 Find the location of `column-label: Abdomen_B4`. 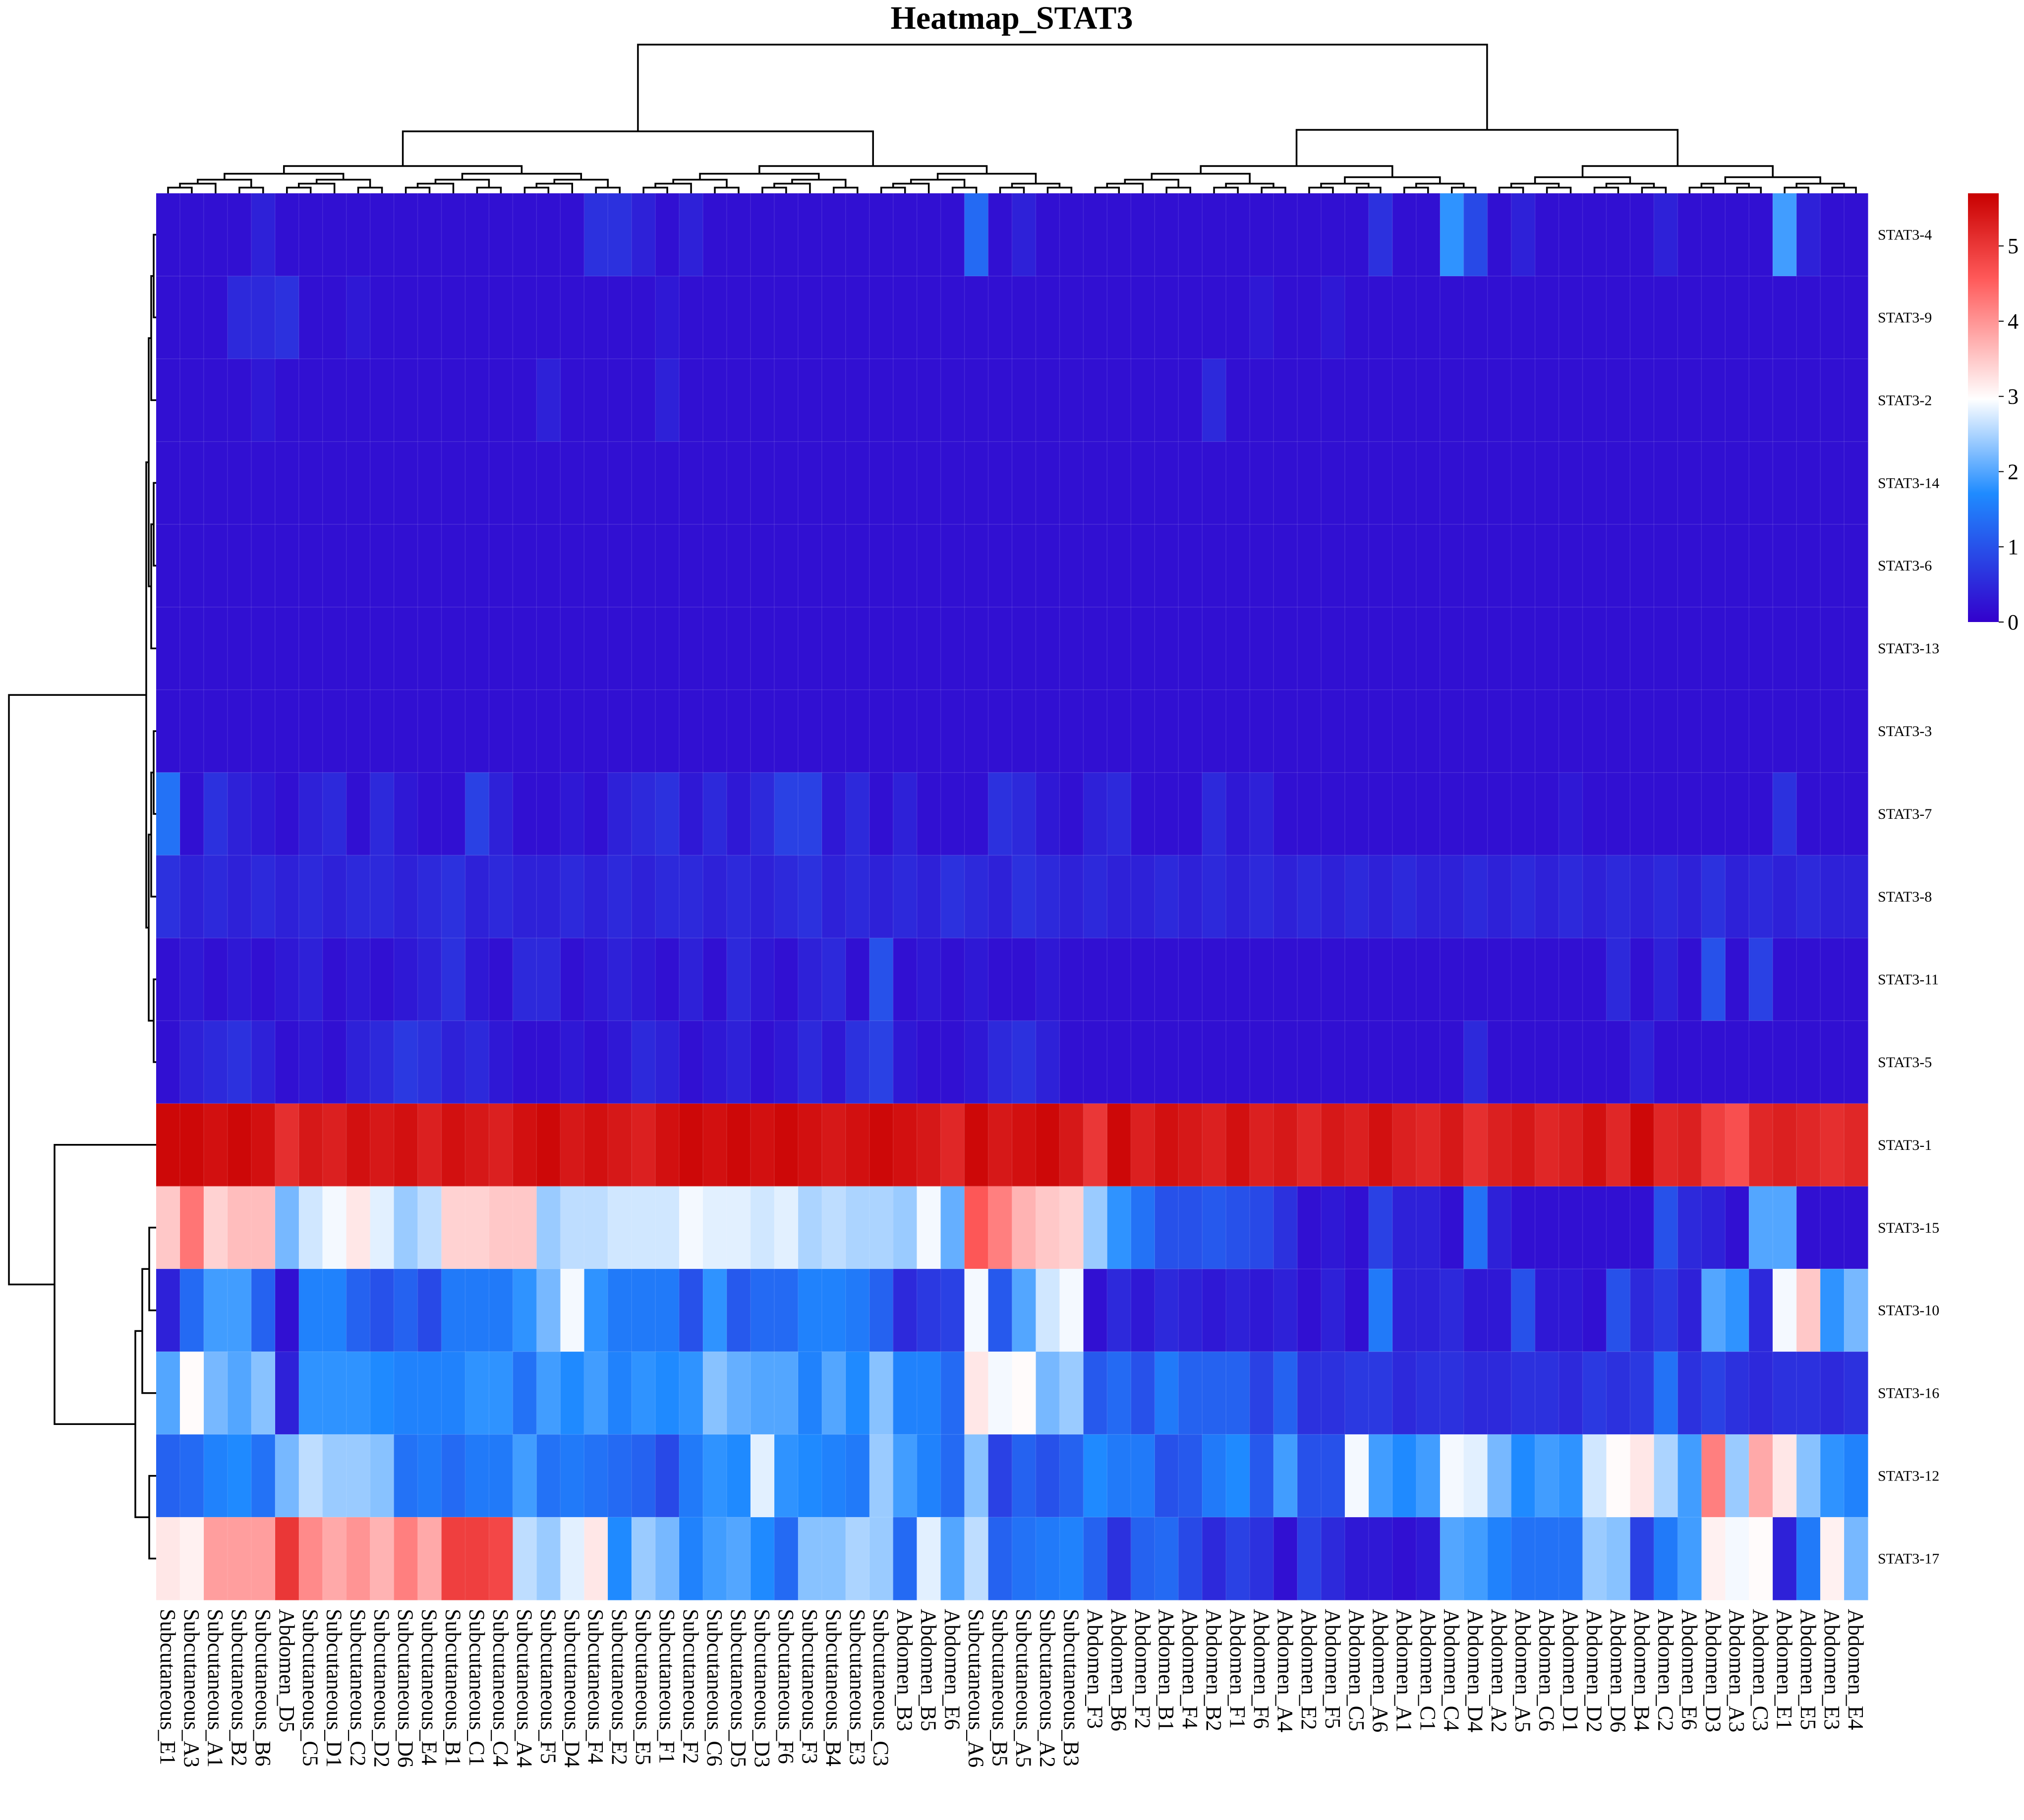

column-label: Abdomen_B4 is located at coordinates (1641, 1670).